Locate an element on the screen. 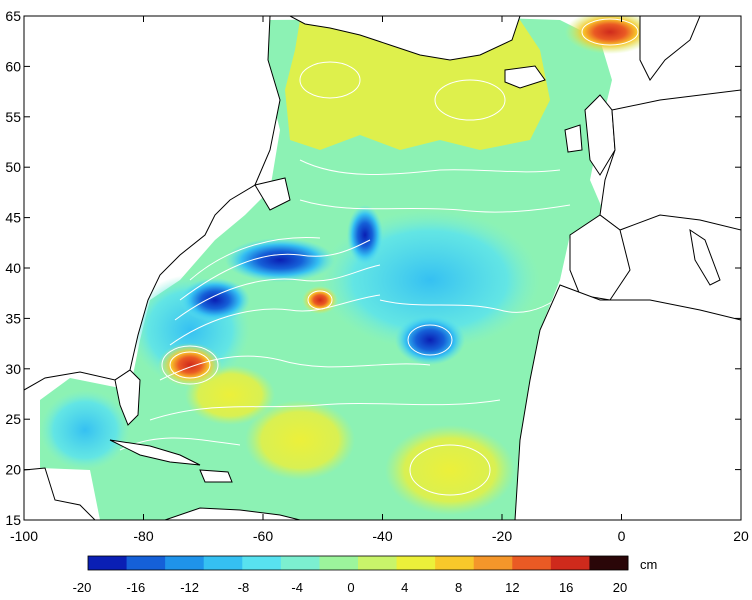  x-tick-label: -80 is located at coordinates (143, 536).